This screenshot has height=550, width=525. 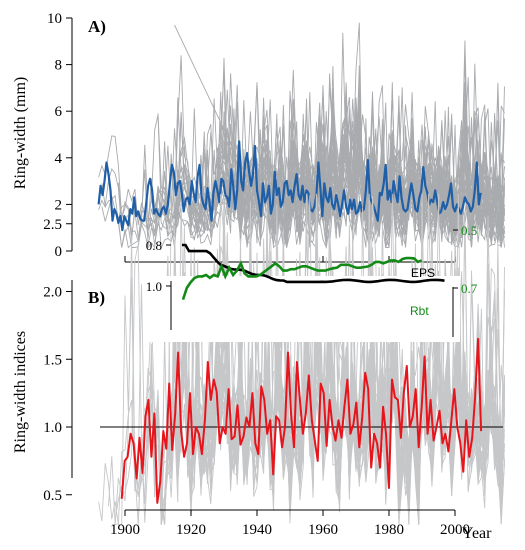 What do you see at coordinates (59, 252) in the screenshot?
I see `panel-a-y-tick-label: 0` at bounding box center [59, 252].